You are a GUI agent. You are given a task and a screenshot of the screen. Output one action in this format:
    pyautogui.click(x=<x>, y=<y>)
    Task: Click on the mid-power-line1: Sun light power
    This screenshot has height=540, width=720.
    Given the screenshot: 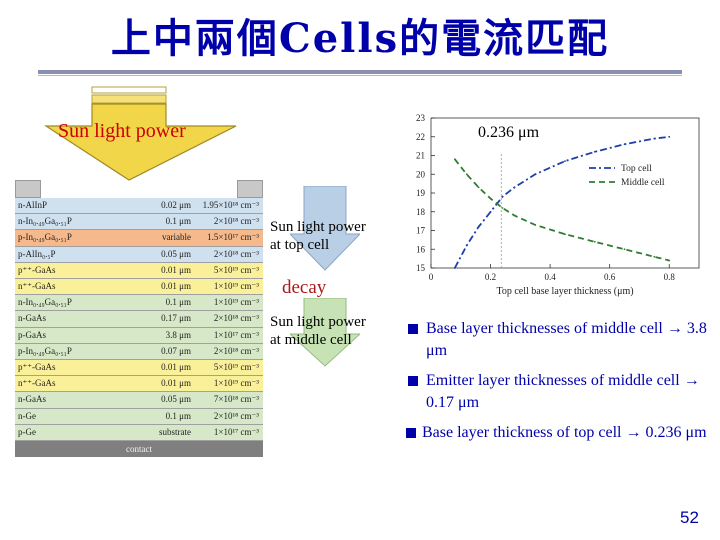 What is the action you would take?
    pyautogui.click(x=318, y=322)
    